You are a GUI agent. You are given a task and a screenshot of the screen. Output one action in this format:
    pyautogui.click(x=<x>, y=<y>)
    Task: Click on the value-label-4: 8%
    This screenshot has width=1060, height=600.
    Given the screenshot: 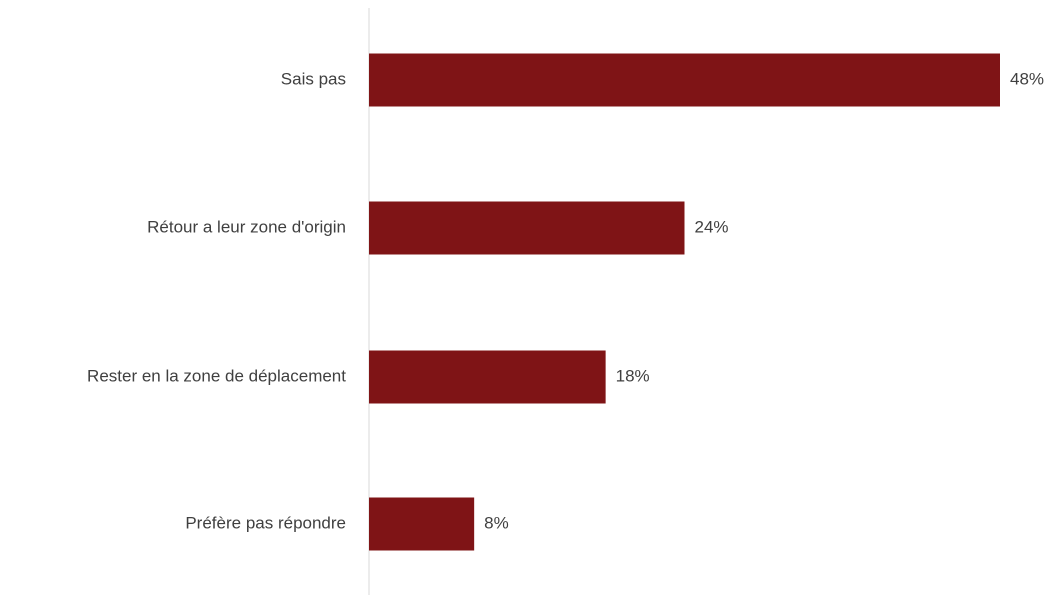 What is the action you would take?
    pyautogui.click(x=496, y=522)
    